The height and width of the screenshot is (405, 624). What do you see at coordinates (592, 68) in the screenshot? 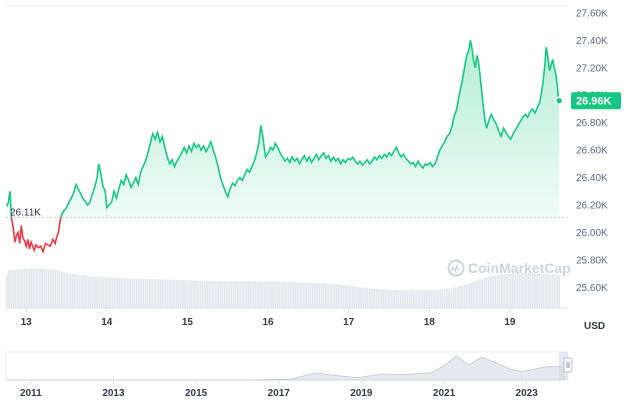
I see `y-tick-label: 27.20K` at bounding box center [592, 68].